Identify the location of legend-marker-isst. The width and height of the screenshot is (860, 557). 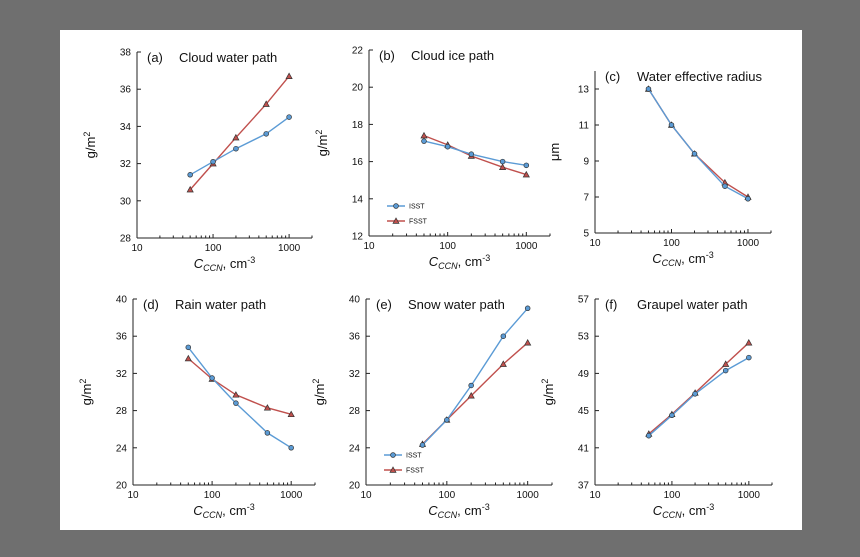
(393, 455).